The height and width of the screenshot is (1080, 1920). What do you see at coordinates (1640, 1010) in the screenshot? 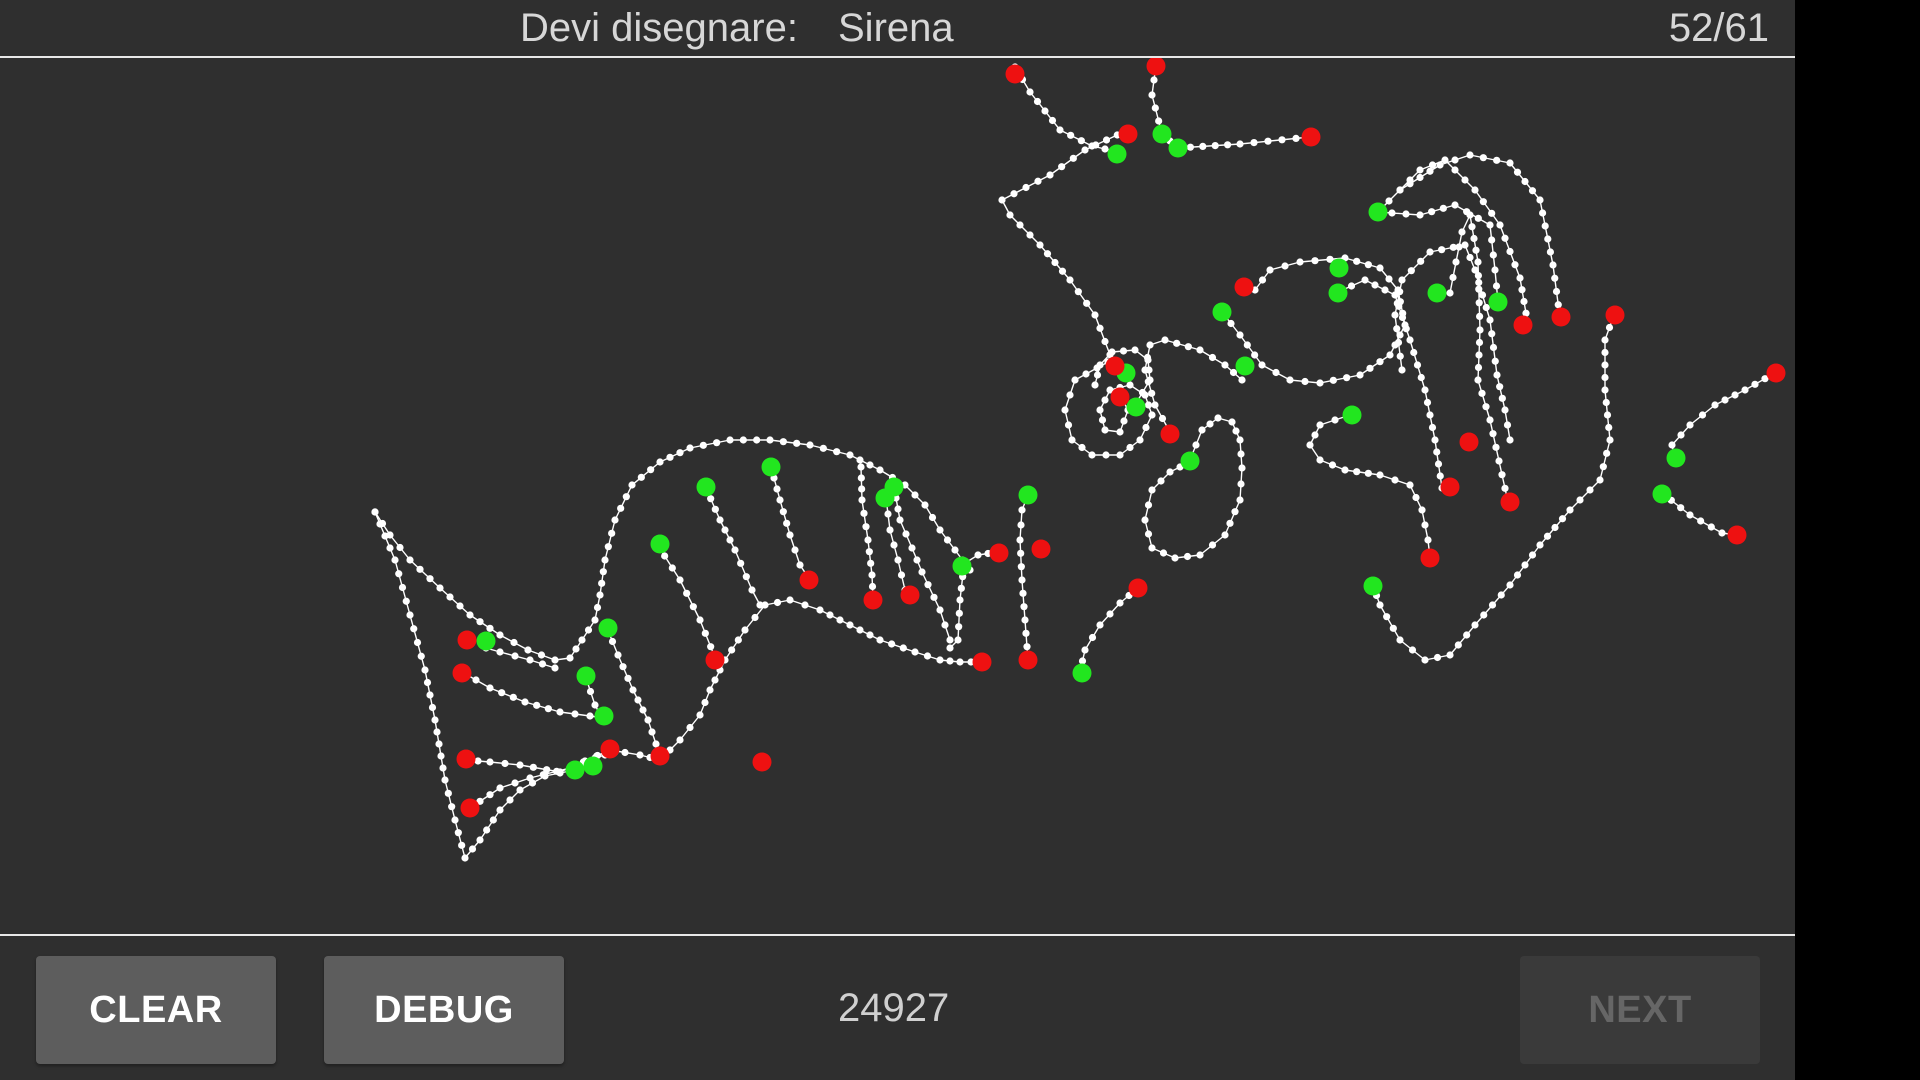
I see `next-button: NEXT` at bounding box center [1640, 1010].